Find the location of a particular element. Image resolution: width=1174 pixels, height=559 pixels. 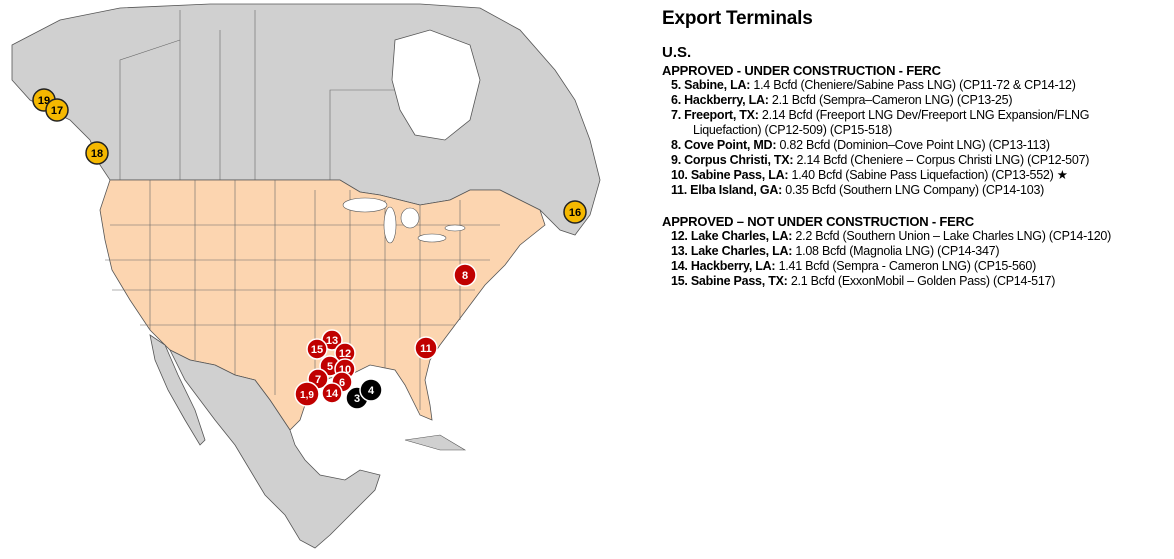

terminal-marker-11: 11 is located at coordinates (426, 348).